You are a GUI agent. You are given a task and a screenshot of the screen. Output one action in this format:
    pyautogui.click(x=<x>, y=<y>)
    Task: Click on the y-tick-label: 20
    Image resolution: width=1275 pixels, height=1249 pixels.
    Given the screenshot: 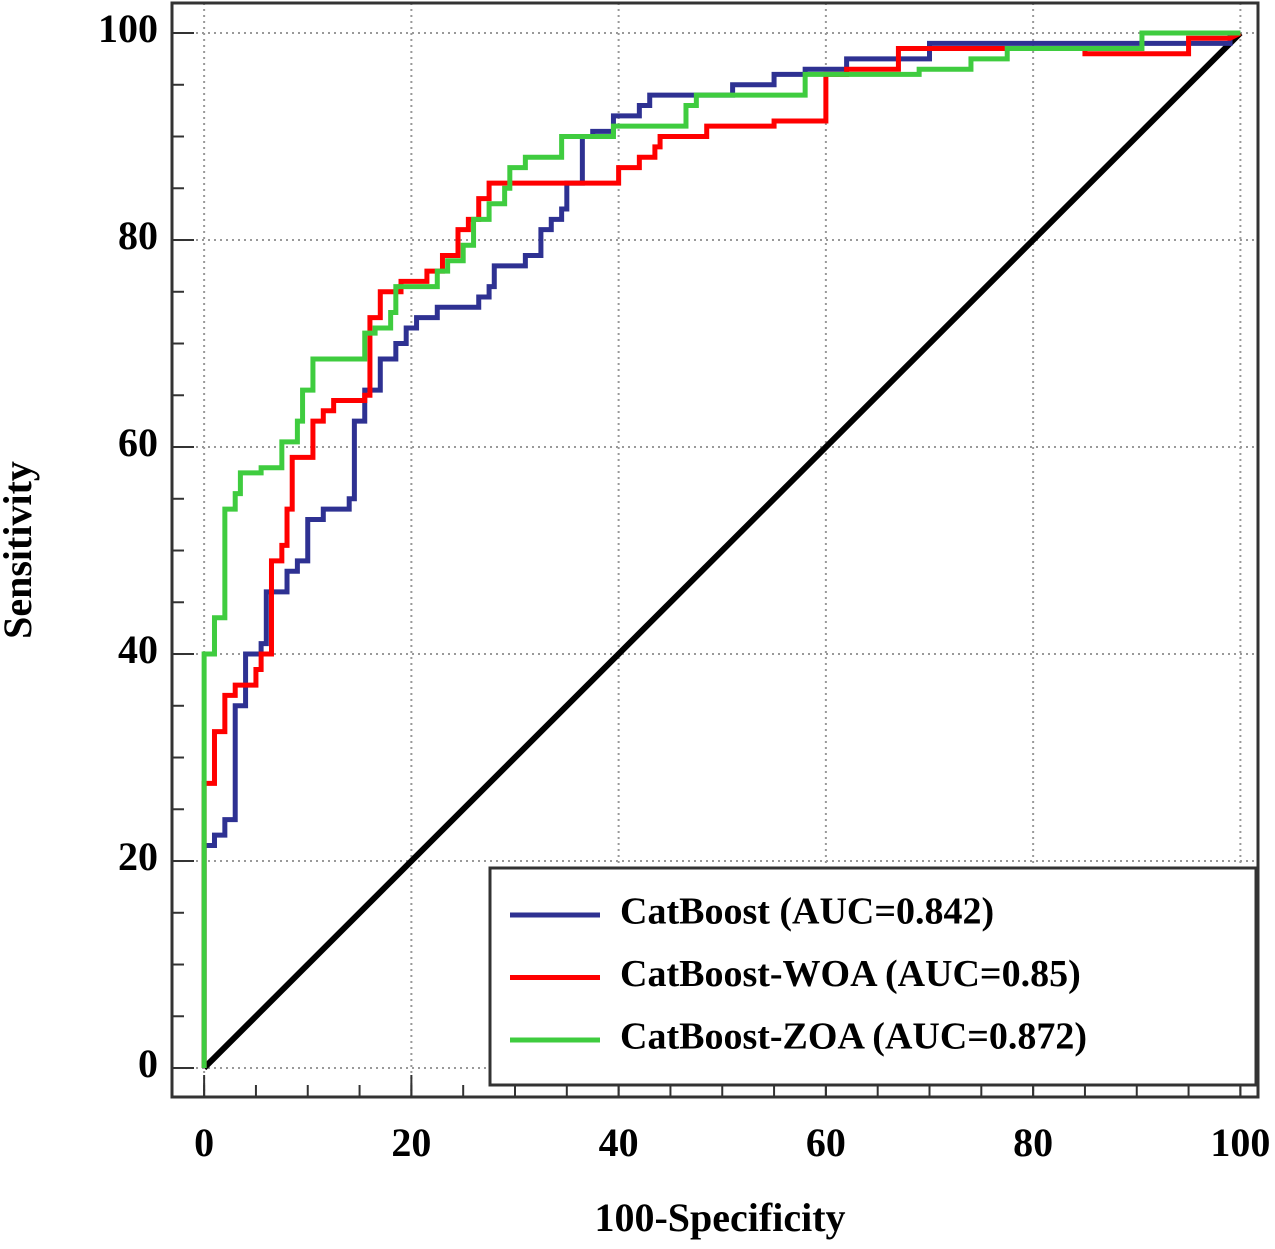 What is the action you would take?
    pyautogui.click(x=138, y=856)
    